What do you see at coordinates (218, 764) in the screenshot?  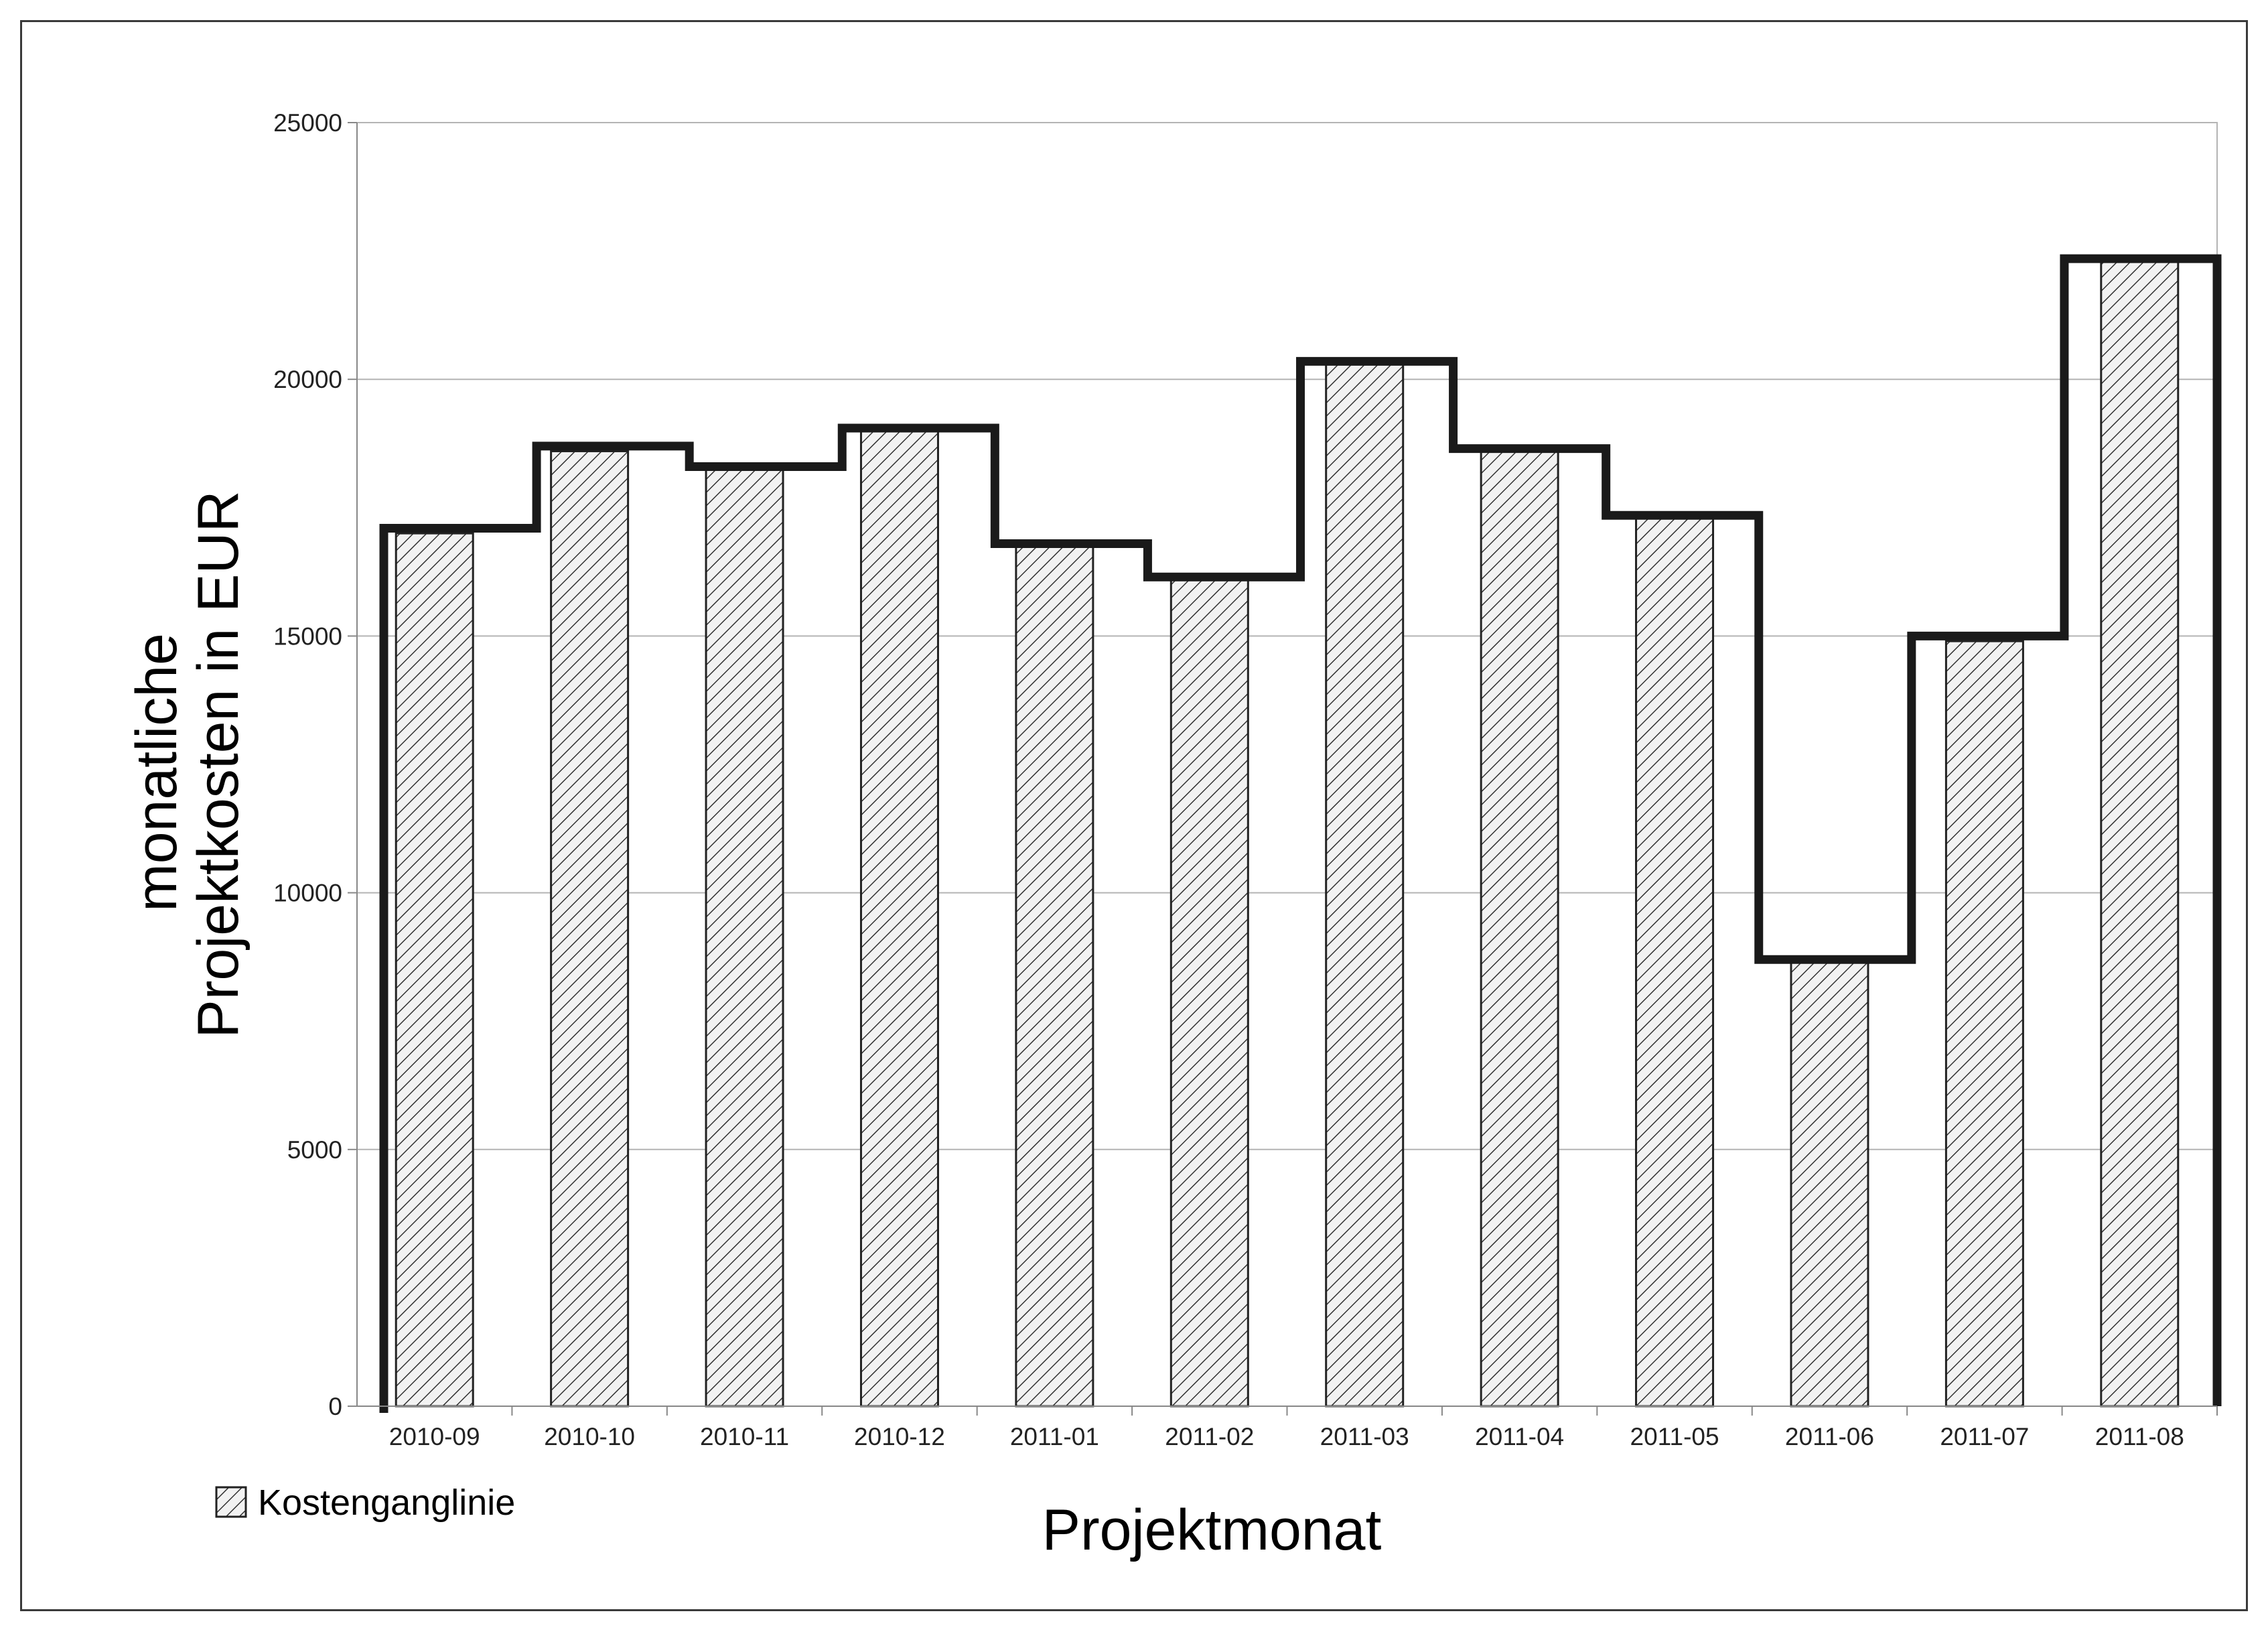 I see `y-axis-title-line-2: Projektkosten in EUR` at bounding box center [218, 764].